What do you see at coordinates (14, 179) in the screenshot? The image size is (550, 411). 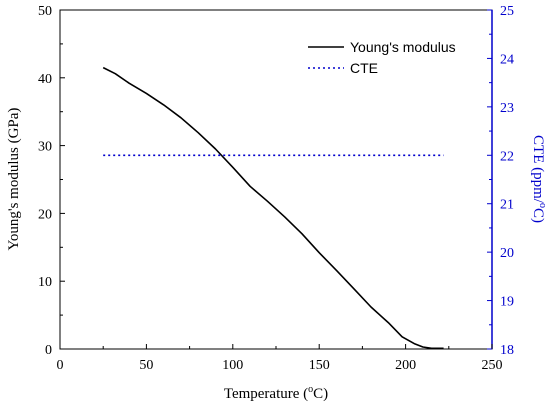 I see `y-axis-left-title: Young's modulus (GPa)` at bounding box center [14, 179].